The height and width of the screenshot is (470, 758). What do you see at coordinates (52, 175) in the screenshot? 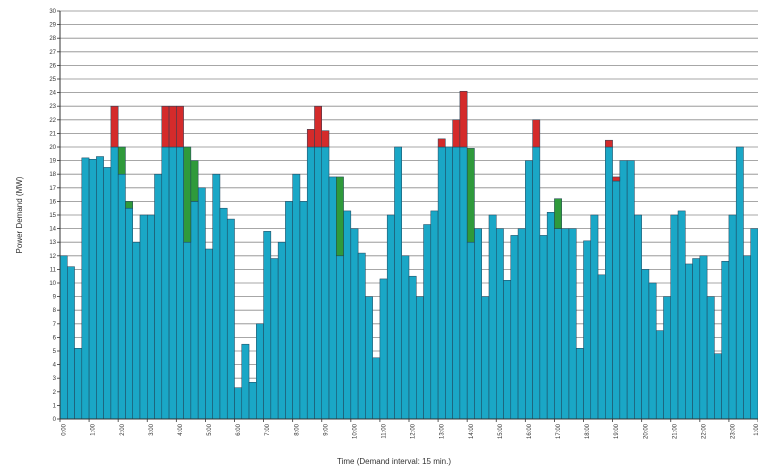
I see `y-tick-label: 18` at bounding box center [52, 175].